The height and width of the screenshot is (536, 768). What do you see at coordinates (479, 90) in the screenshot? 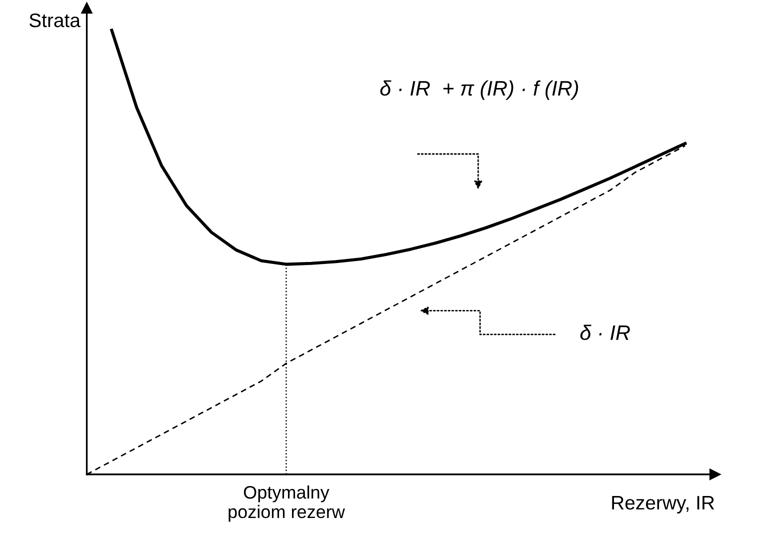
I see `annotation: δ · IR + π (IR) · f (IR)` at bounding box center [479, 90].